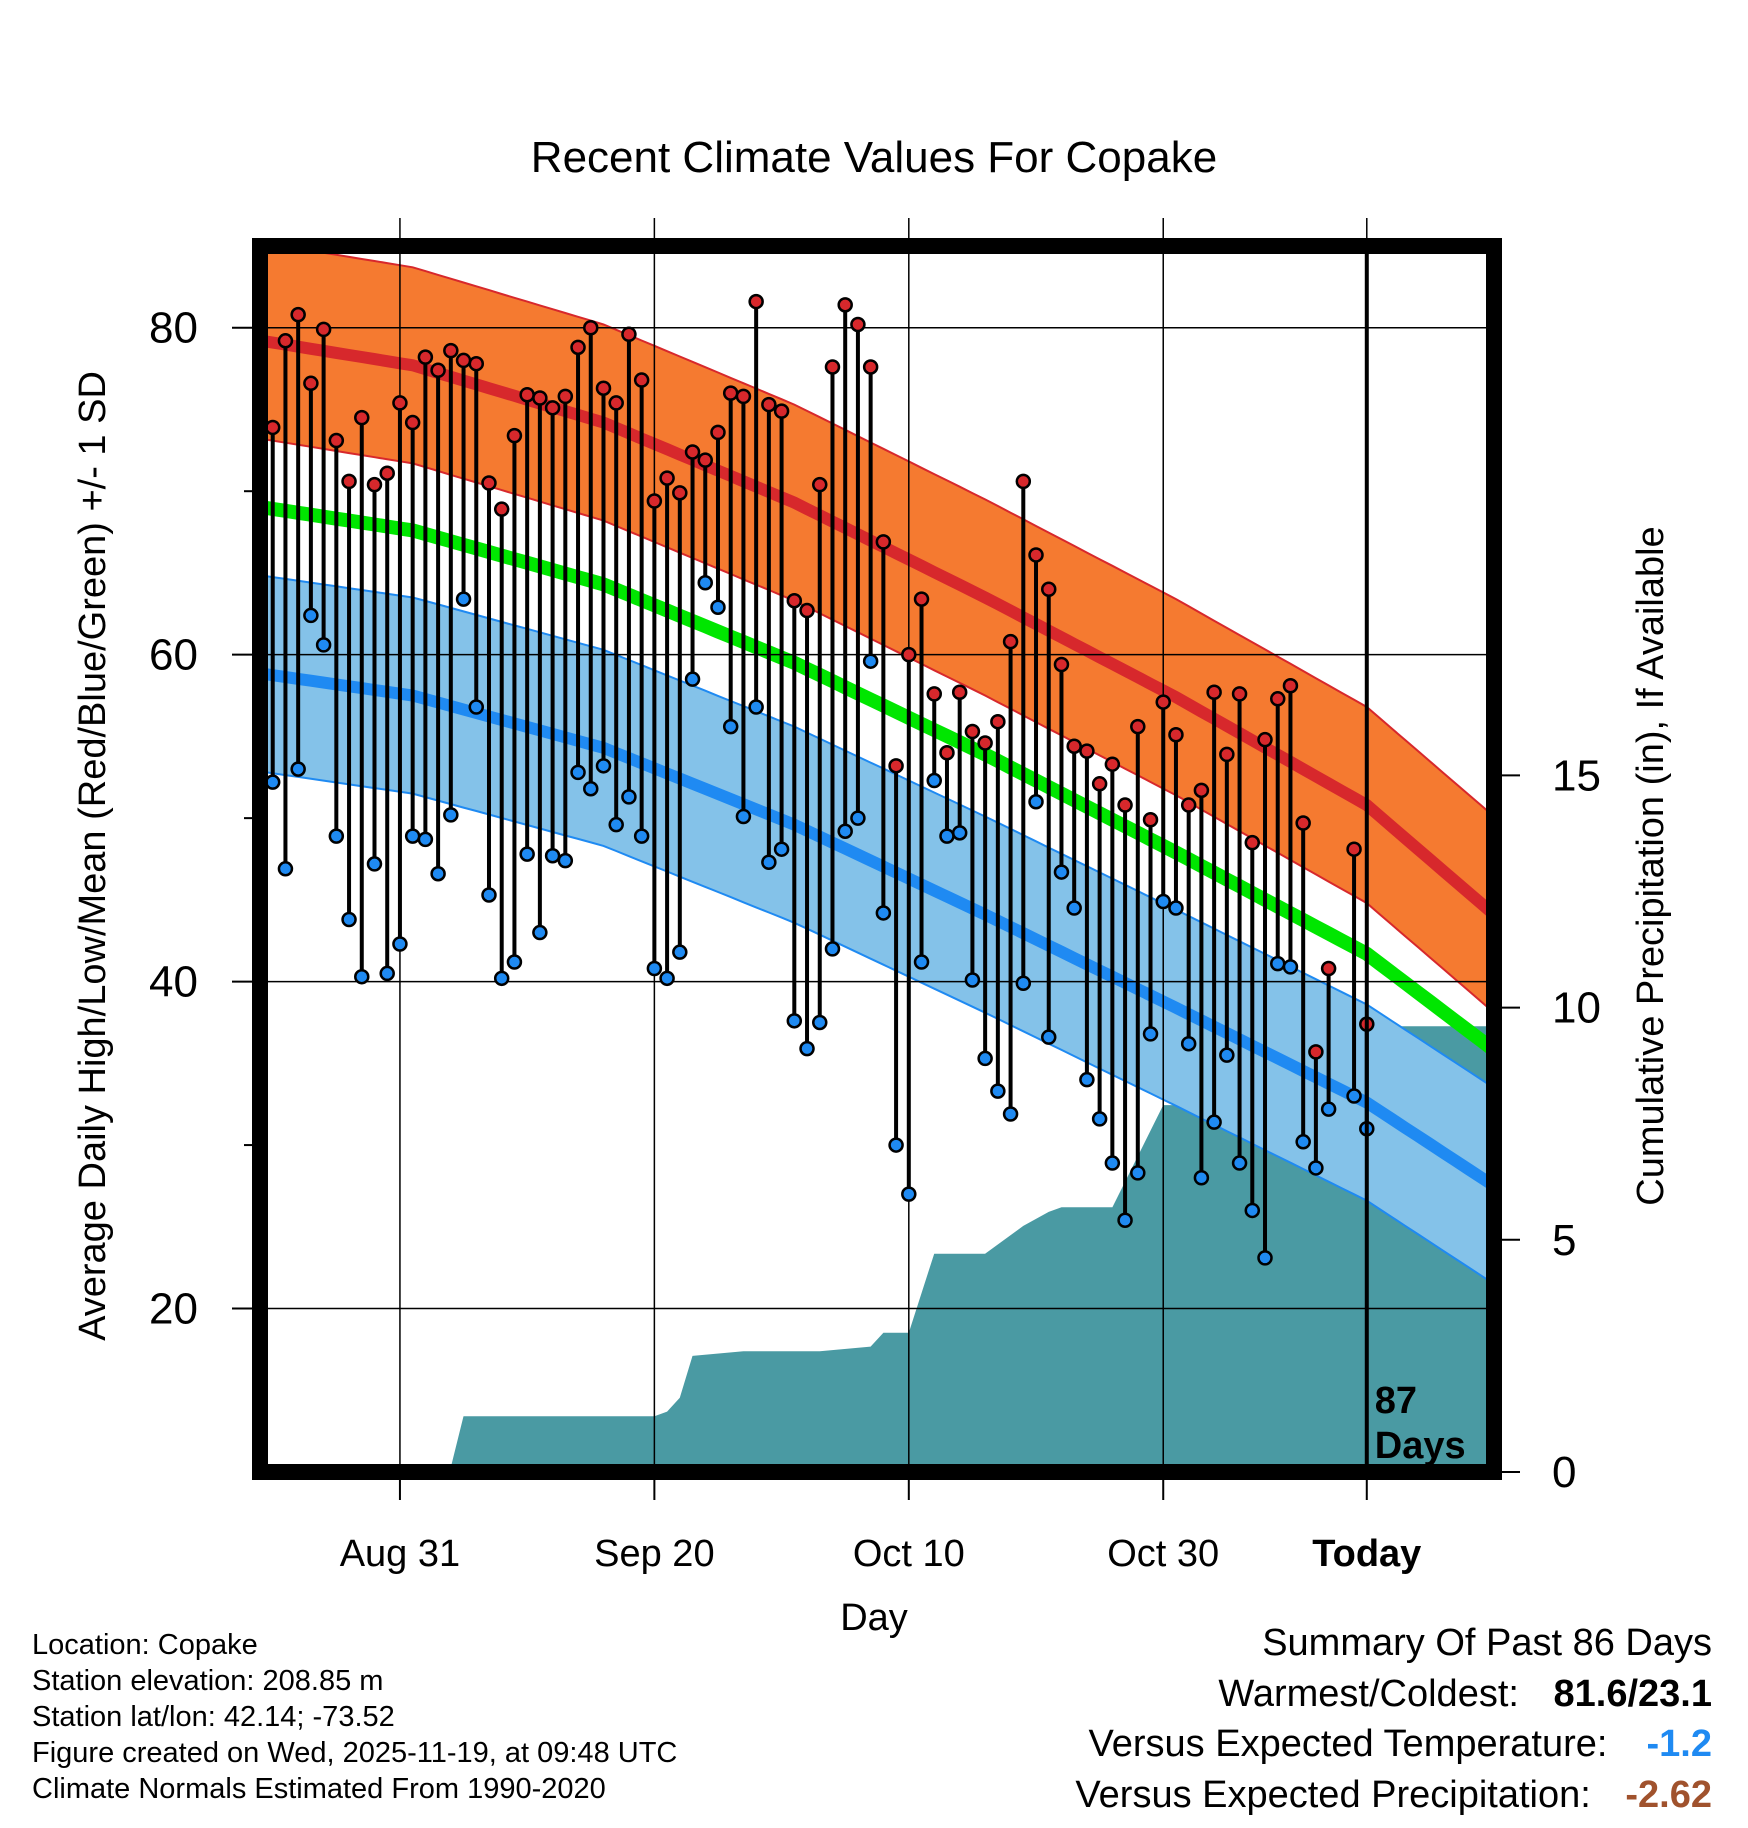  Describe the element at coordinates (1465, 1694) in the screenshot. I see `summary-warmest-row: Warmest/Coldest: 81.6/23.1` at that location.